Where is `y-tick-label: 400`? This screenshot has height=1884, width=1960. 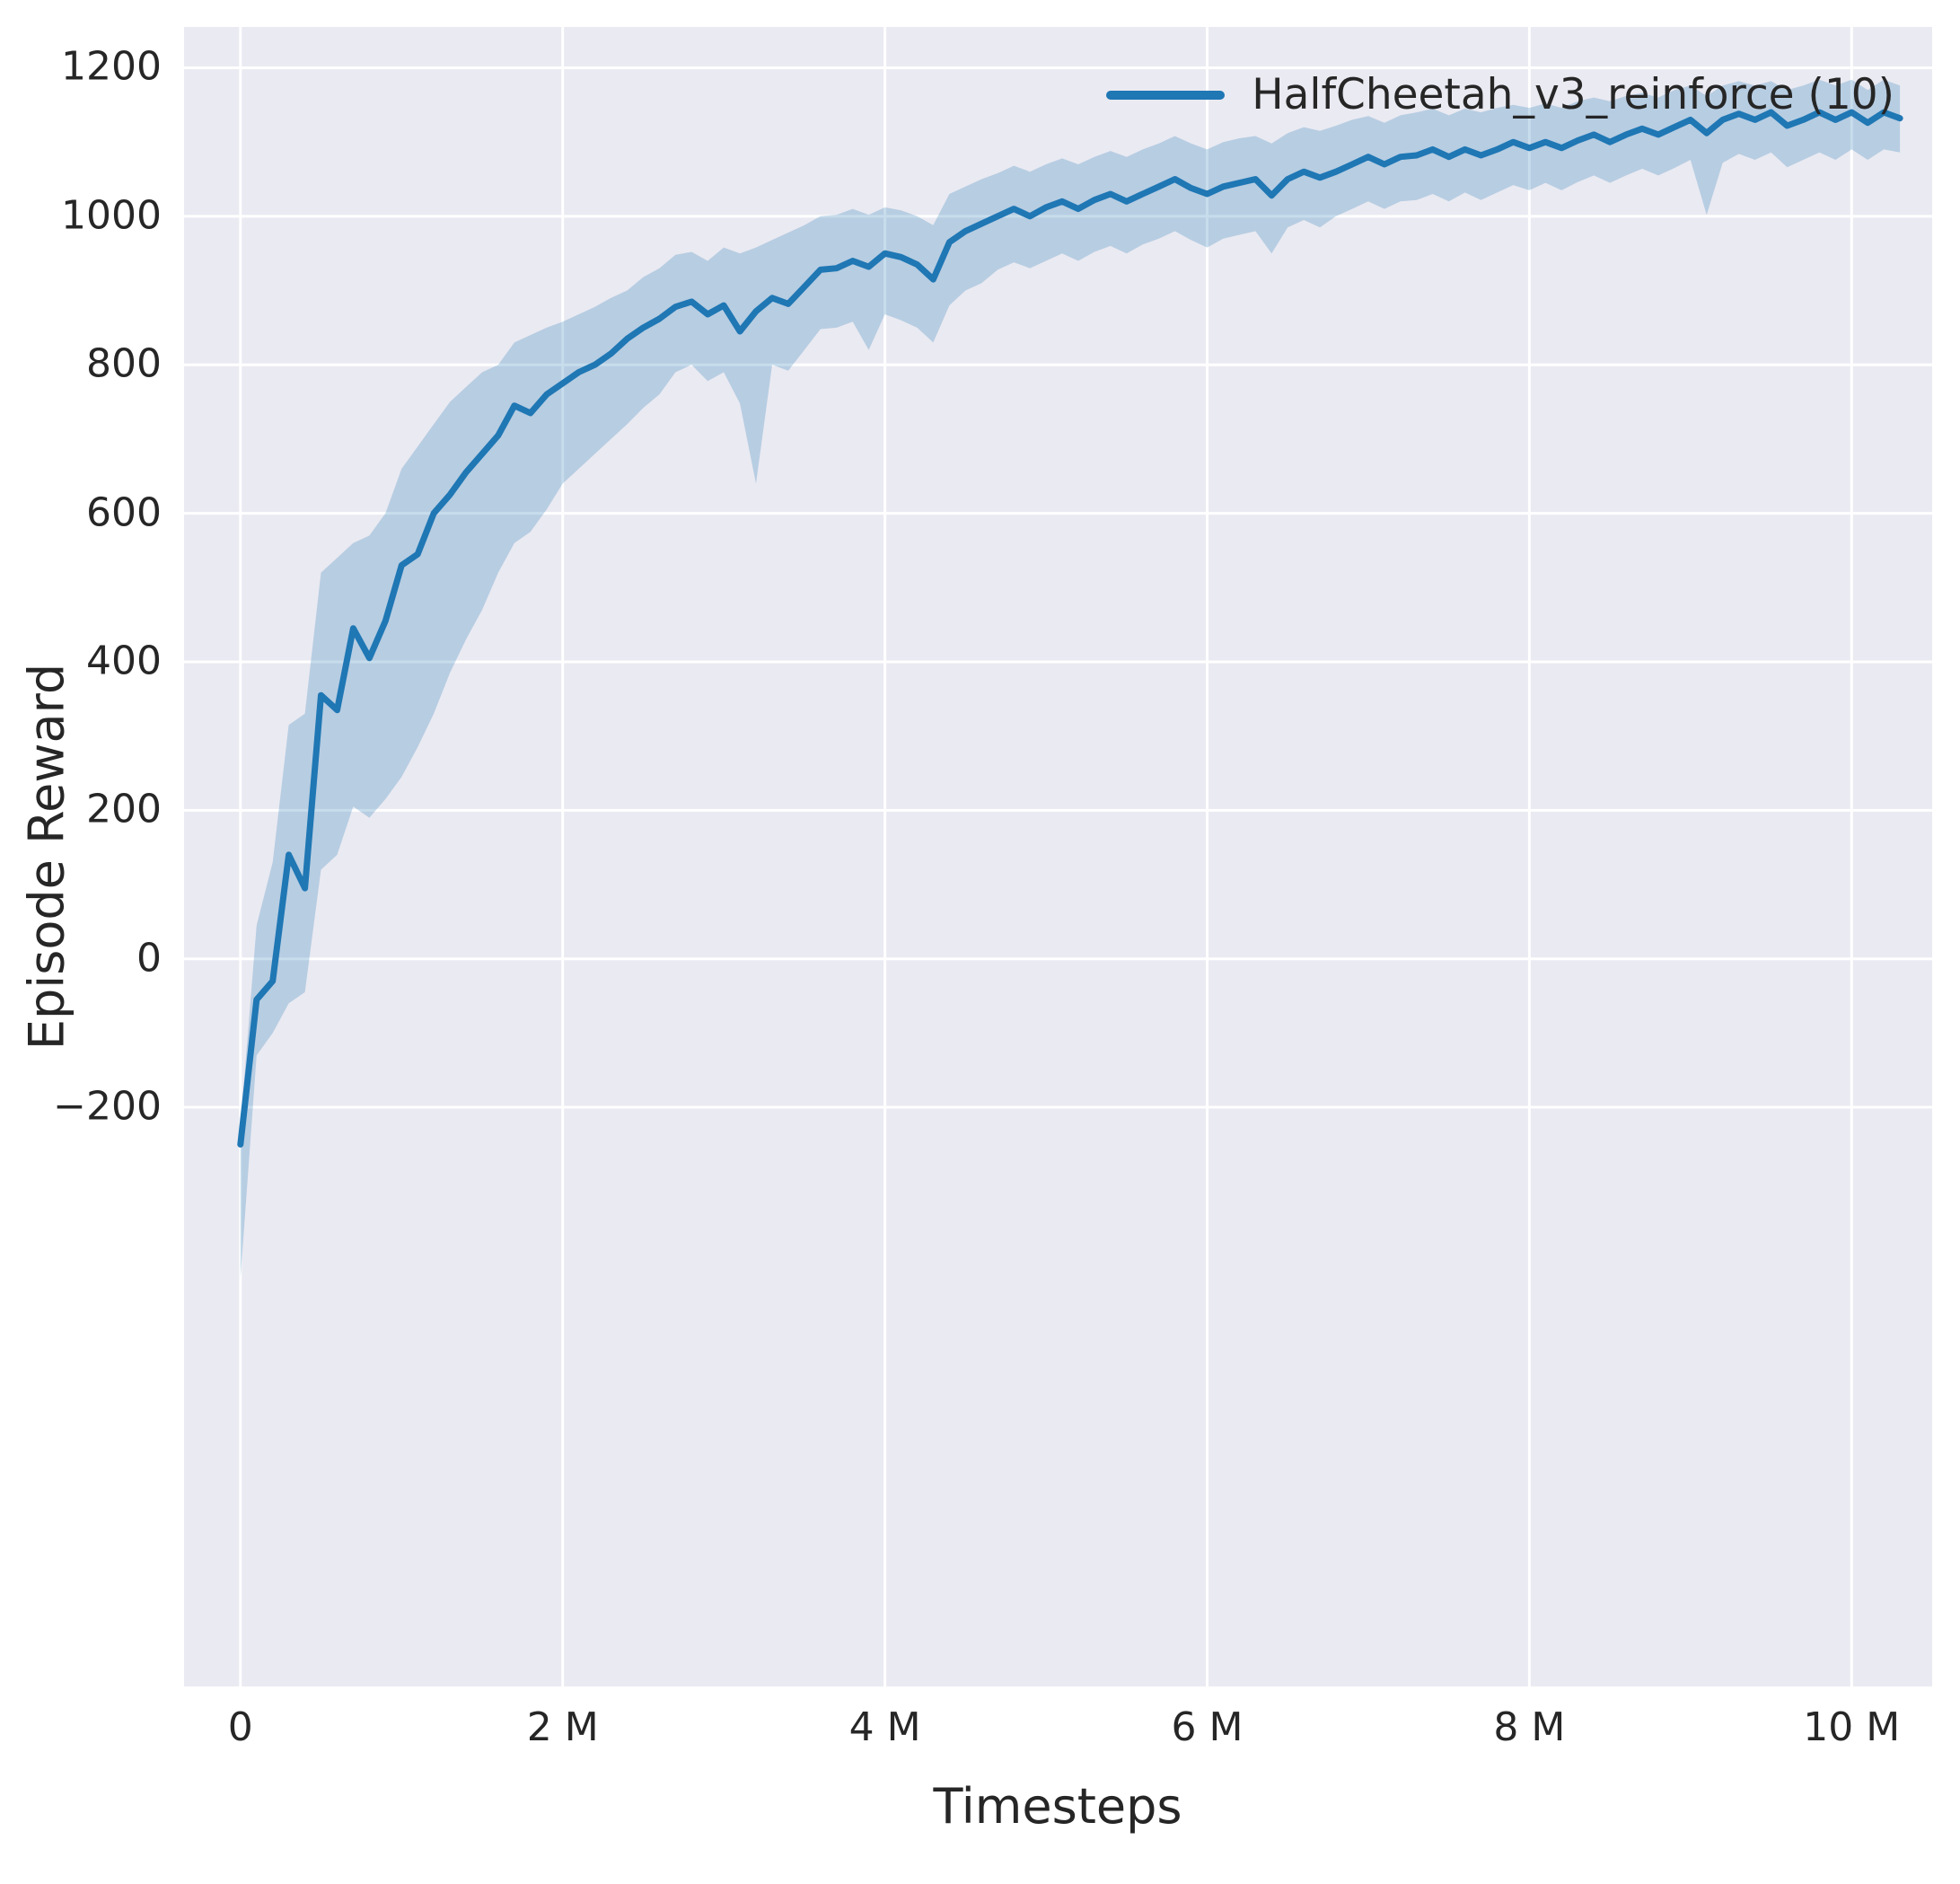 y-tick-label: 400 is located at coordinates (124, 661).